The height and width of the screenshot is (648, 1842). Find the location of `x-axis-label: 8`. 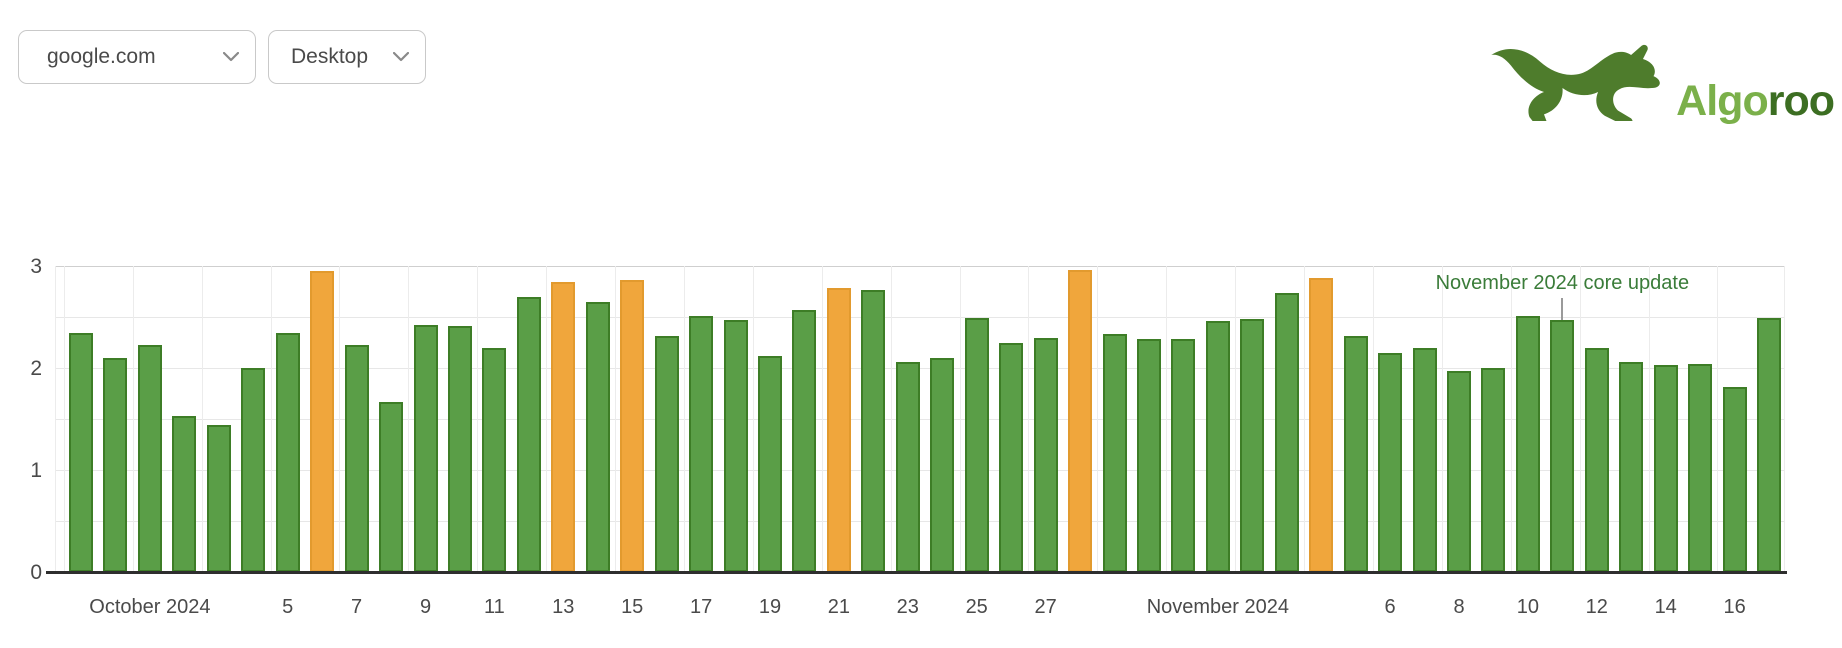

x-axis-label: 8 is located at coordinates (1459, 607).